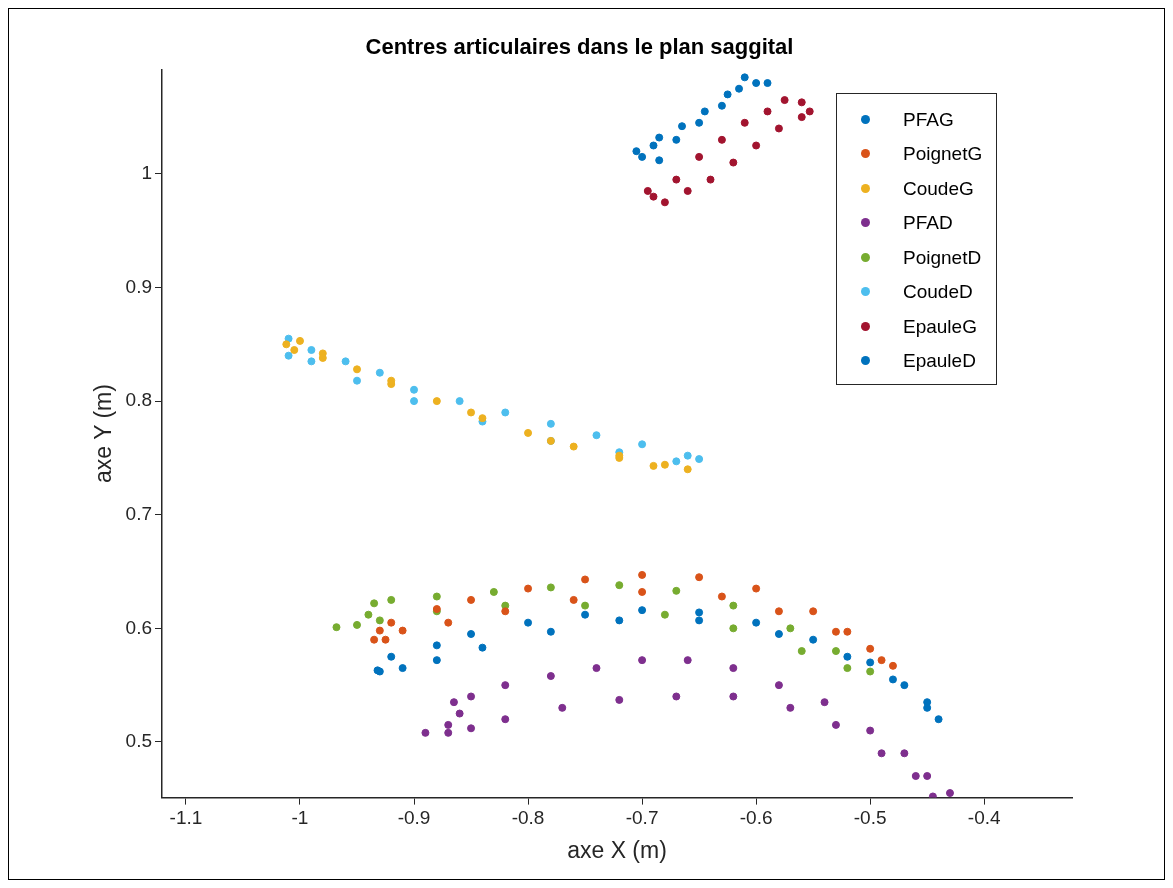 This screenshot has width=1173, height=888. I want to click on x-tick-label: -0.8, so click(528, 818).